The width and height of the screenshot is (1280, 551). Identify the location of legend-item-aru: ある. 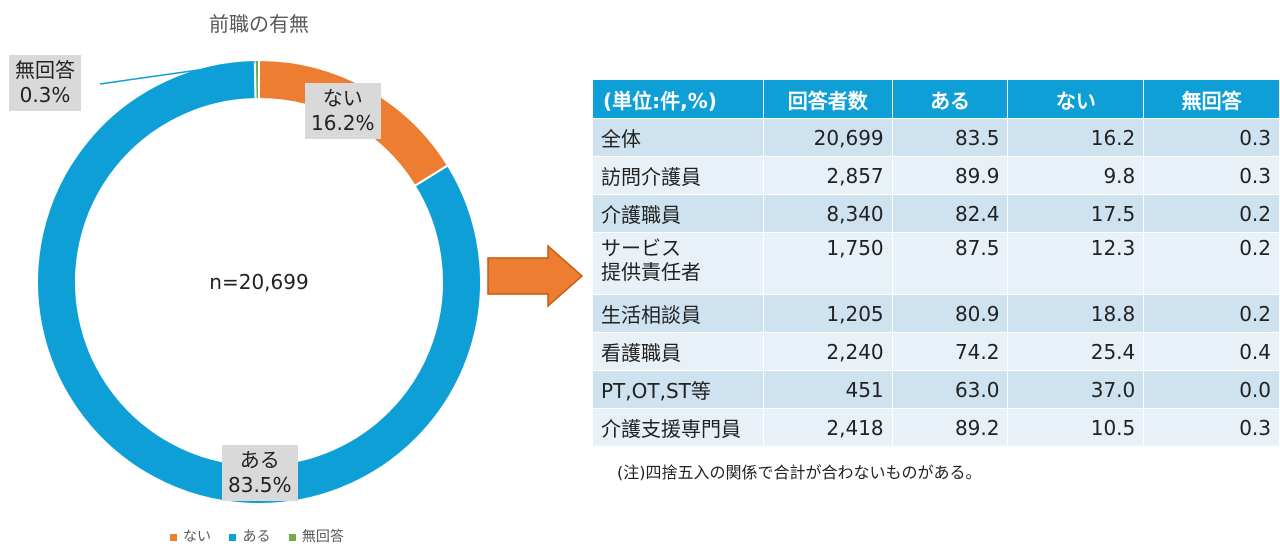
(249, 537).